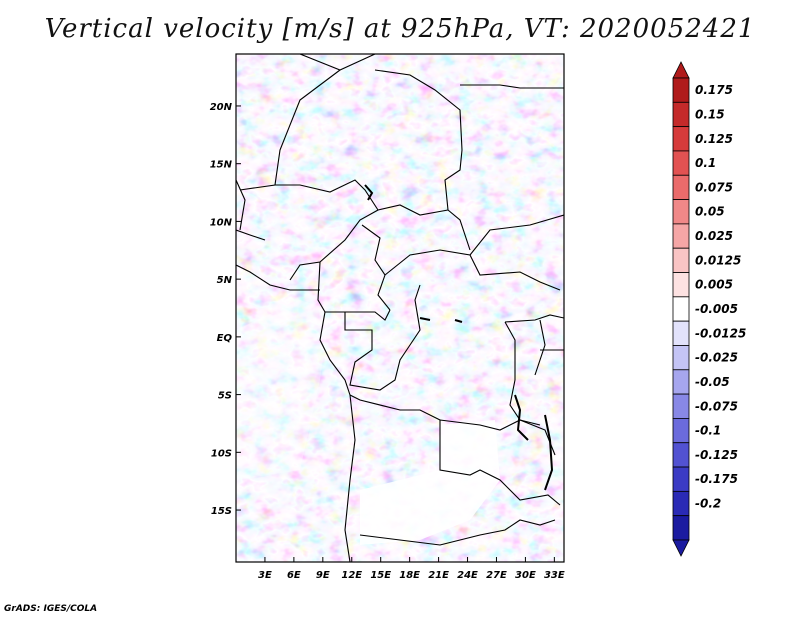 The image size is (800, 618). What do you see at coordinates (265, 575) in the screenshot?
I see `lon-tick-label: 3E` at bounding box center [265, 575].